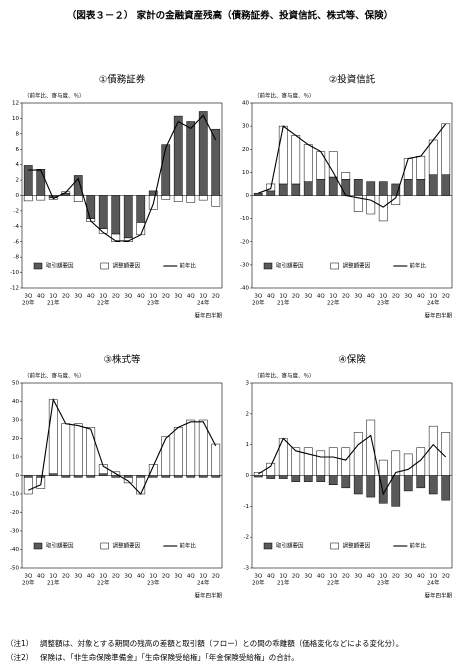 This screenshot has width=460, height=672. Describe the element at coordinates (433, 583) in the screenshot. I see `x-year-label: 24年` at that location.